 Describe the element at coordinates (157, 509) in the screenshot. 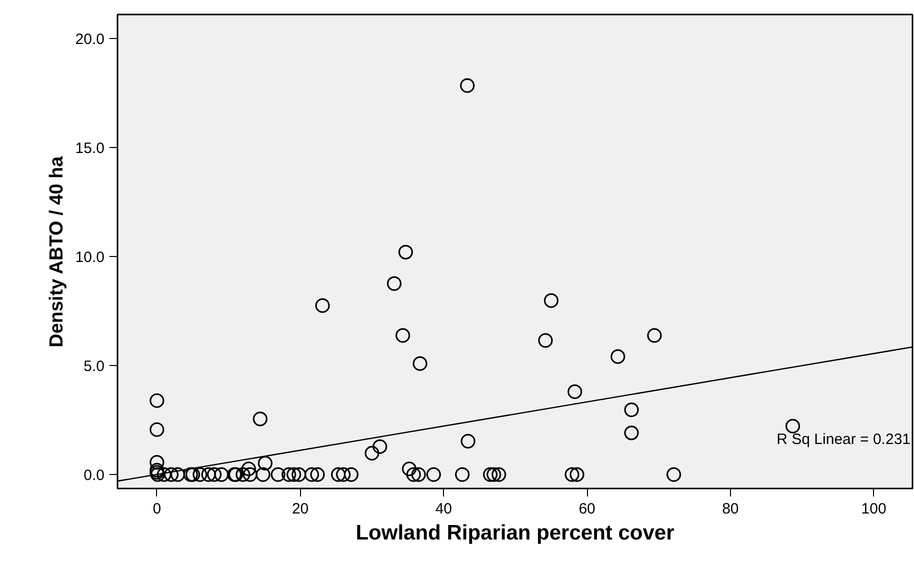

I see `x-tick-label: 0` at that location.